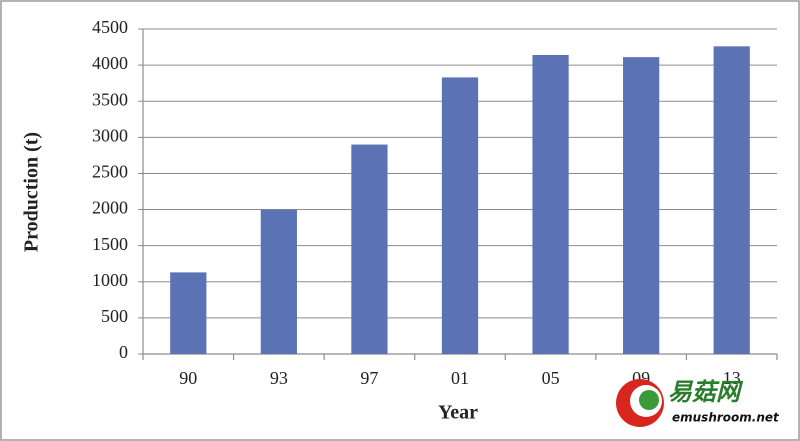  What do you see at coordinates (726, 418) in the screenshot?
I see `watermark-url: emushroom.net` at bounding box center [726, 418].